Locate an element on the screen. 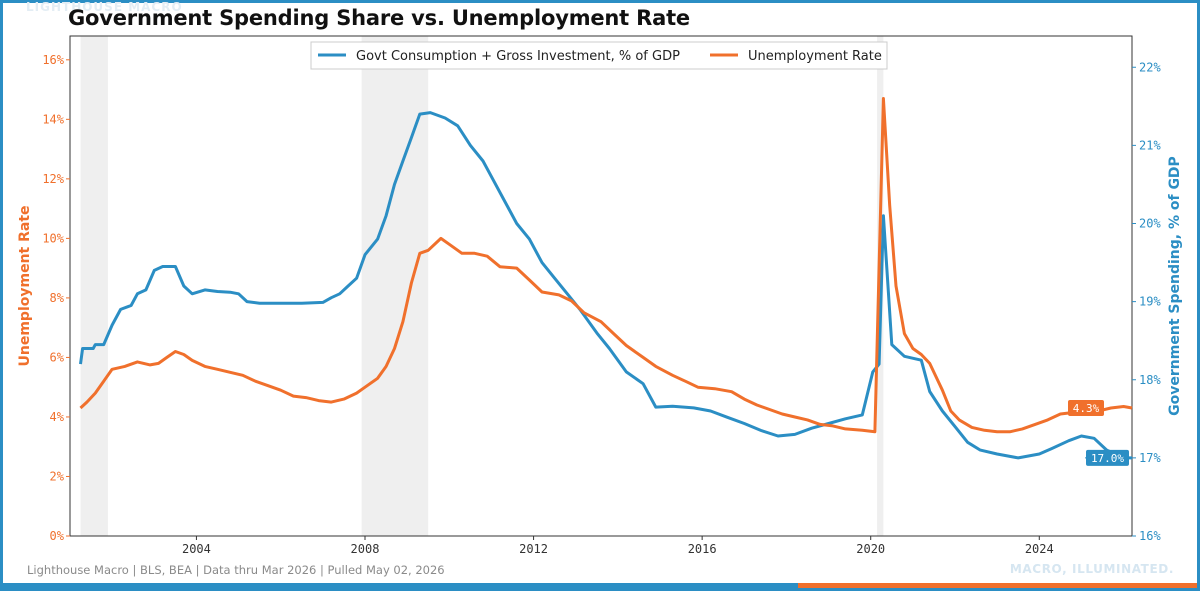  left-tick-label-10: 10% is located at coordinates (53, 238).